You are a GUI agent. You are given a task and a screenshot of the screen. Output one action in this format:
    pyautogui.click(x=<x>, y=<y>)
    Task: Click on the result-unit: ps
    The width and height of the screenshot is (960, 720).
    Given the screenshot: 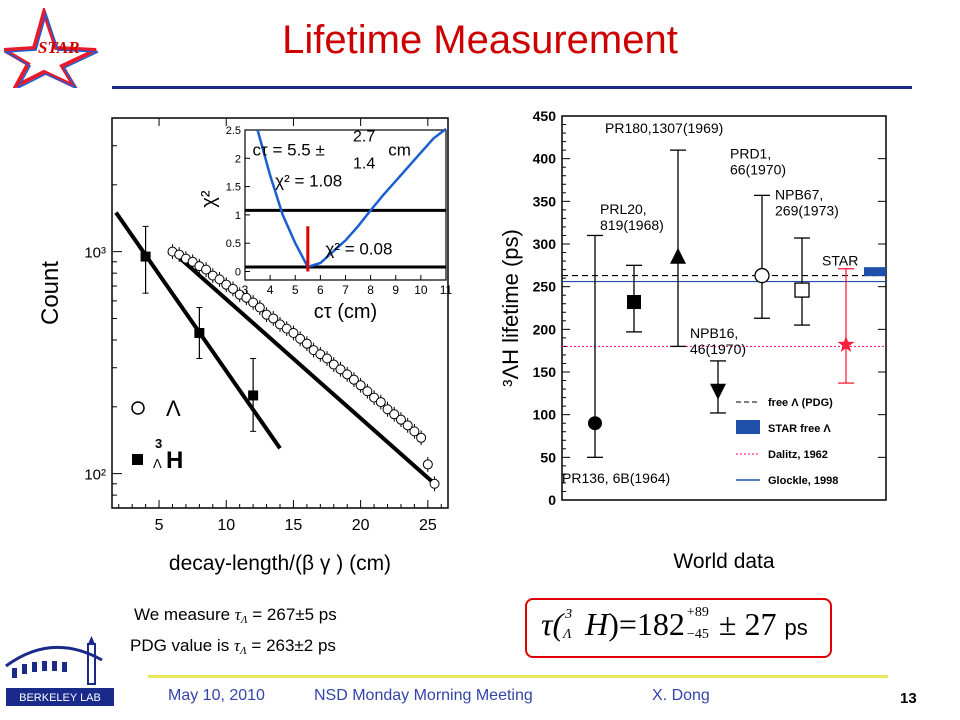 What is the action you would take?
    pyautogui.click(x=796, y=627)
    